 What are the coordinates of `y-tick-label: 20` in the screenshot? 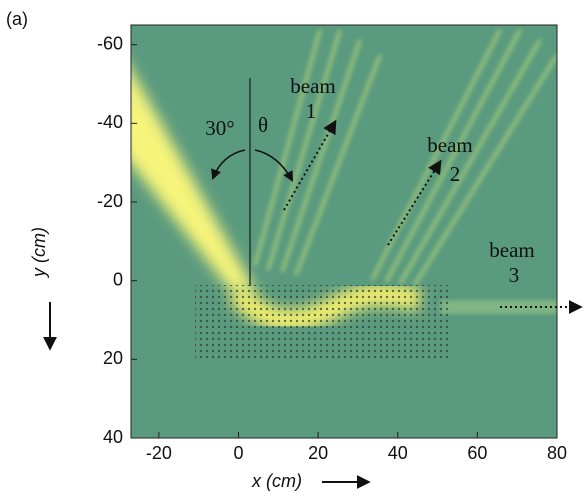 It's located at (113, 358).